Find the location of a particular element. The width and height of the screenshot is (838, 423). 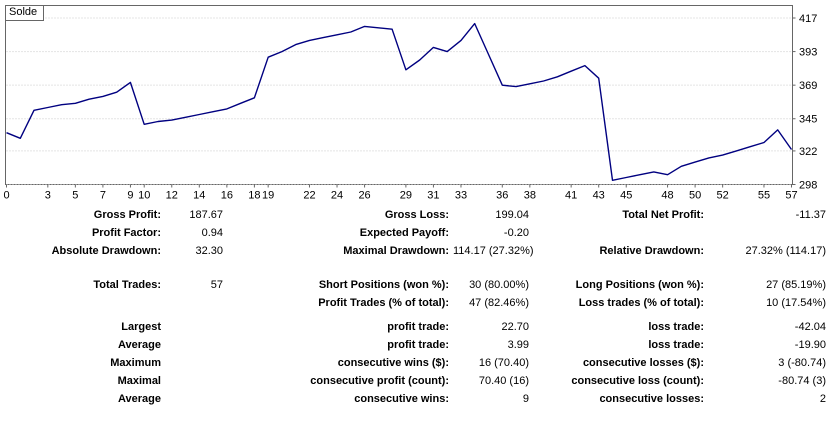

stat-label: Profit Trades (% of total): is located at coordinates (383, 303).